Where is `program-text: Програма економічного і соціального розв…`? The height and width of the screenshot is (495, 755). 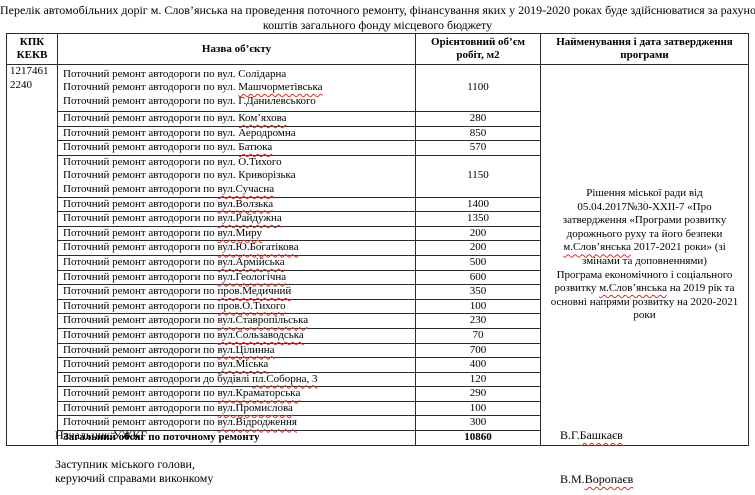 program-text: Програма економічного і соціального розв… is located at coordinates (643, 281).